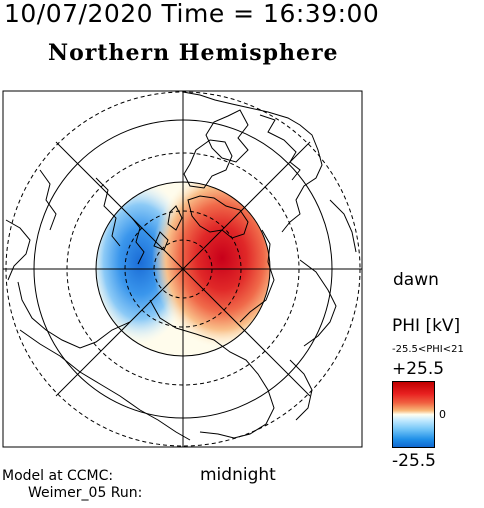 Image resolution: width=484 pixels, height=508 pixels. What do you see at coordinates (414, 461) in the screenshot?
I see `legend-min-value: -25.5` at bounding box center [414, 461].